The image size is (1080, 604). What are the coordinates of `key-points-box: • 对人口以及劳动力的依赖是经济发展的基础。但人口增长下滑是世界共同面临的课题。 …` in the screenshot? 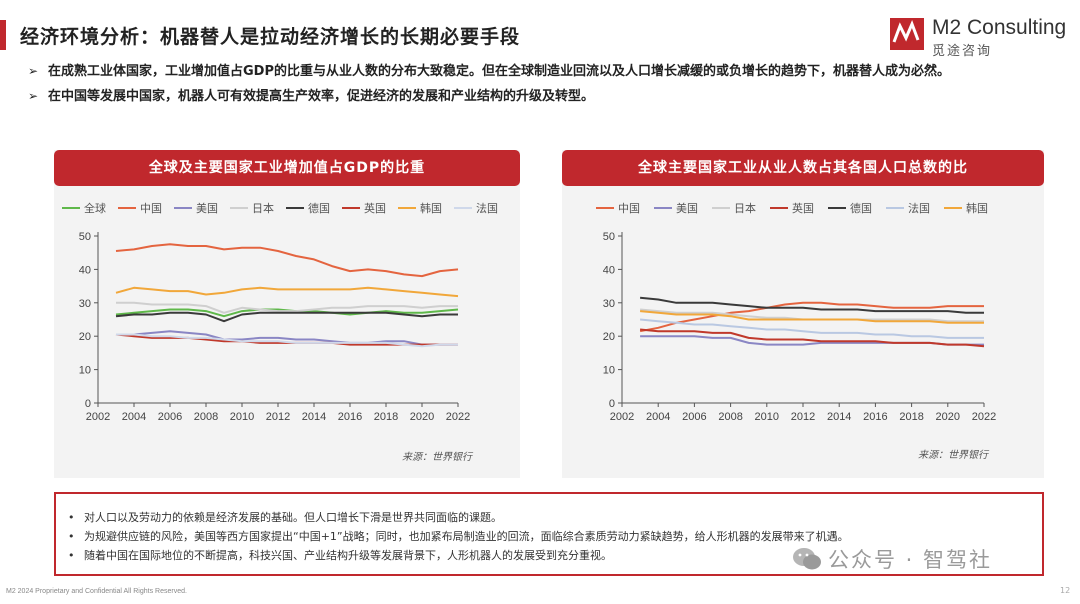 It's located at (549, 534).